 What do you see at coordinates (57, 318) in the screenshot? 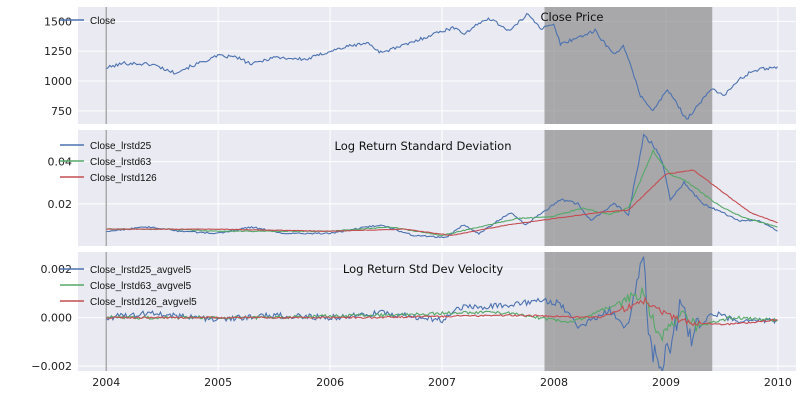
I see `y-tick-label: 0.000` at bounding box center [57, 318].